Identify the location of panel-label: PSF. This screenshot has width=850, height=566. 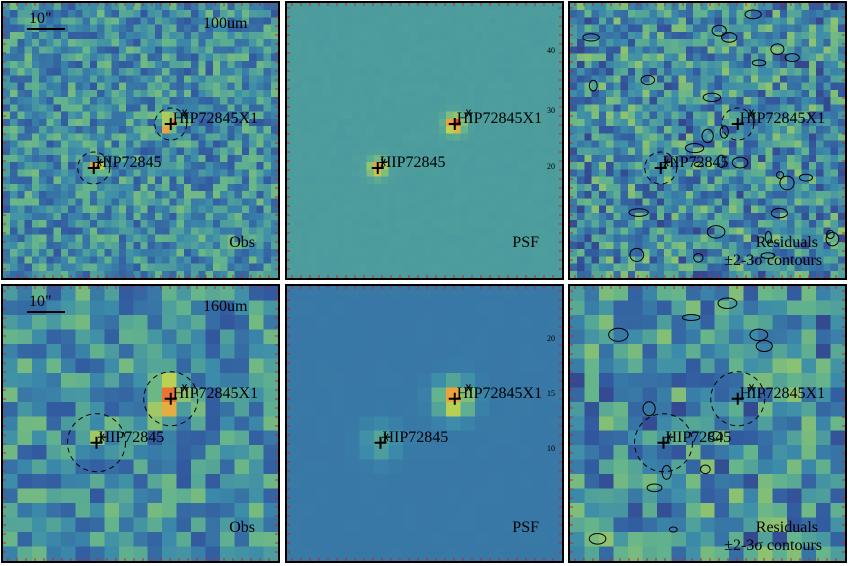
(525, 527).